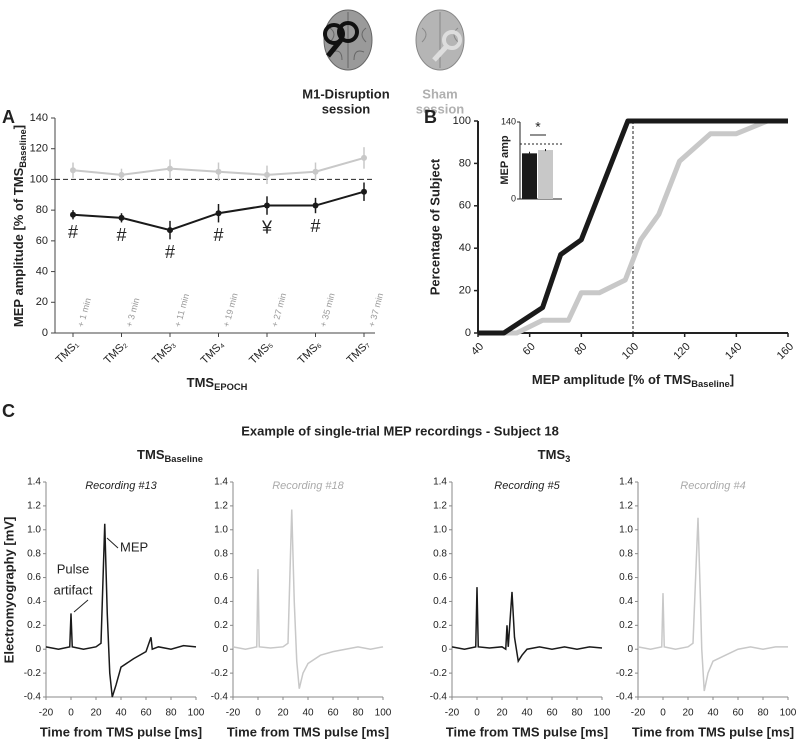  I want to click on time-note: + 3 min, so click(132, 312).